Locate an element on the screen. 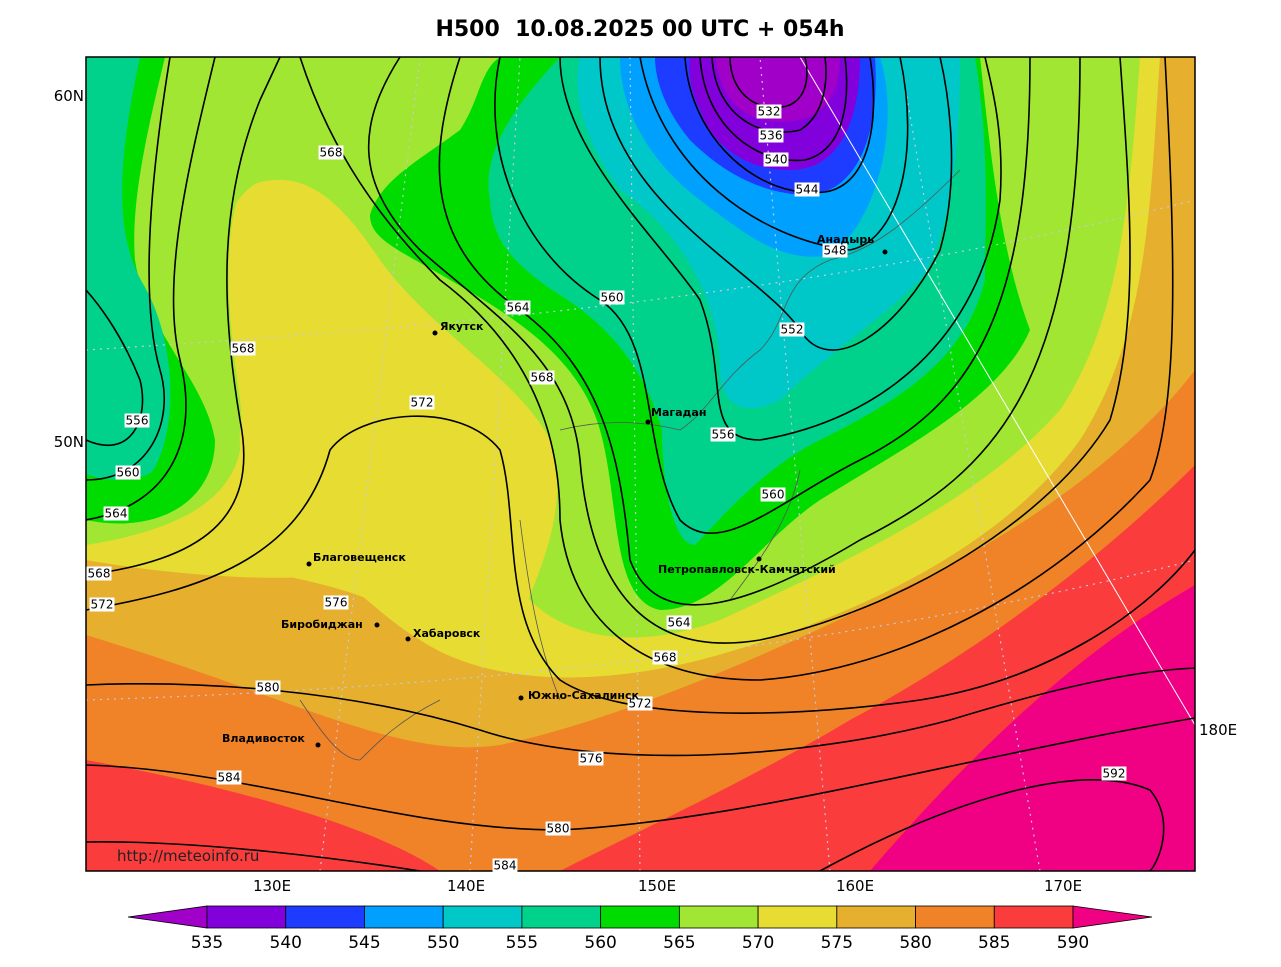 This screenshot has height=967, width=1281. contour-label: 576 is located at coordinates (336, 603).